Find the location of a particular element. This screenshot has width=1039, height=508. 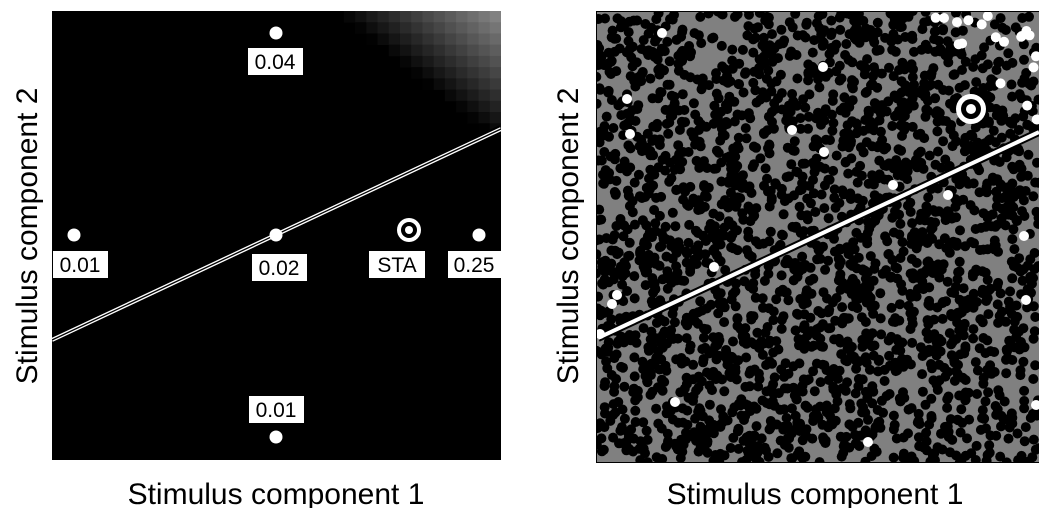

point-marker is located at coordinates (276, 33).